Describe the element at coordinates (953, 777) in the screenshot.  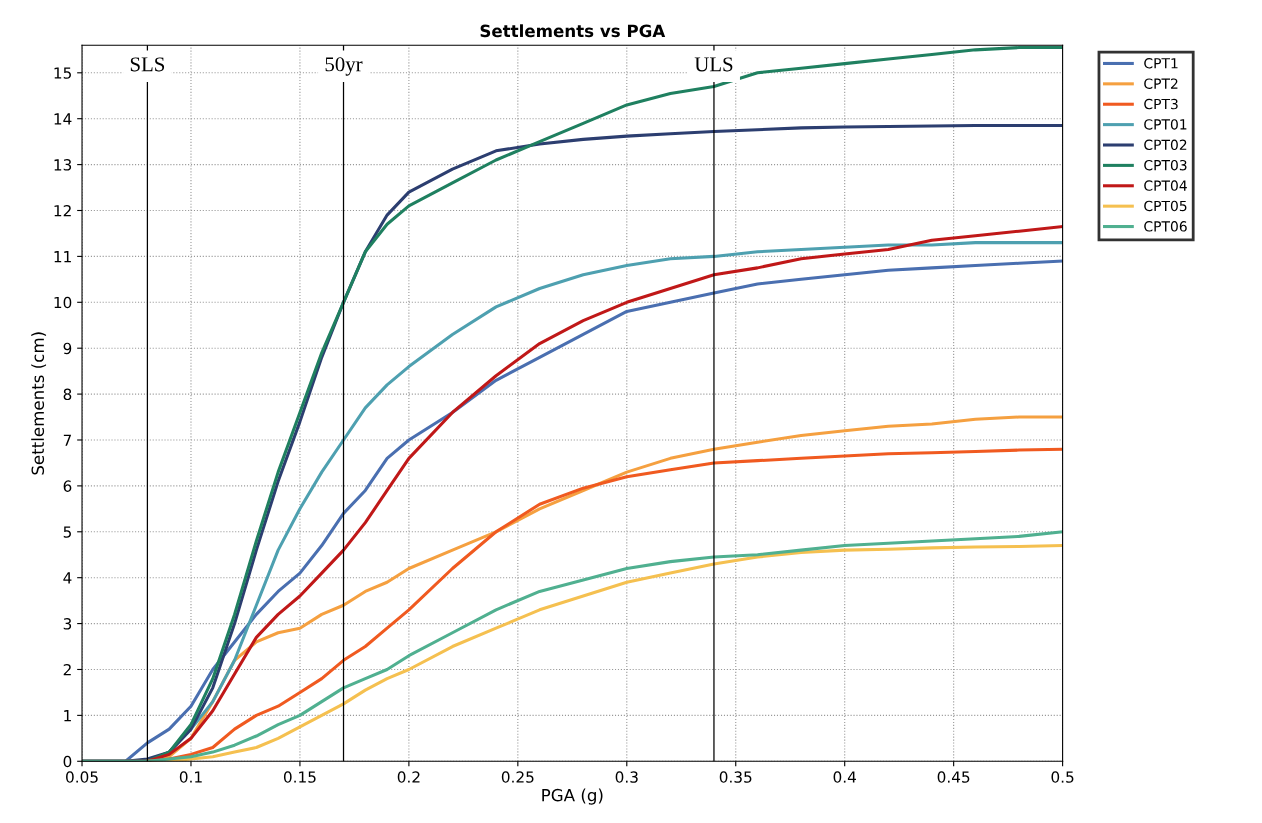
I see `x-tick-label: 0.45` at that location.